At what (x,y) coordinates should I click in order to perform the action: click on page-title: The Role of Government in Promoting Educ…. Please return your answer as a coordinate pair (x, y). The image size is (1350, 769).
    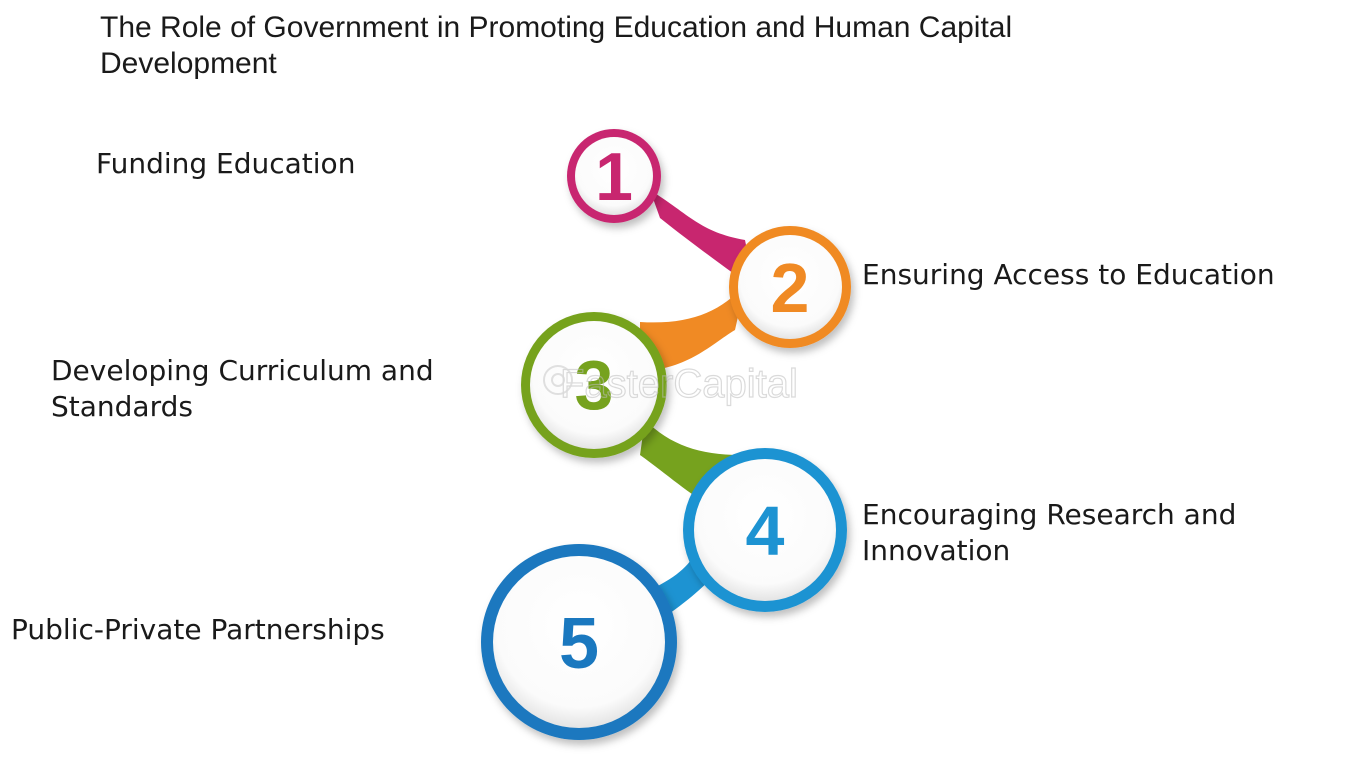
    Looking at the image, I should click on (556, 45).